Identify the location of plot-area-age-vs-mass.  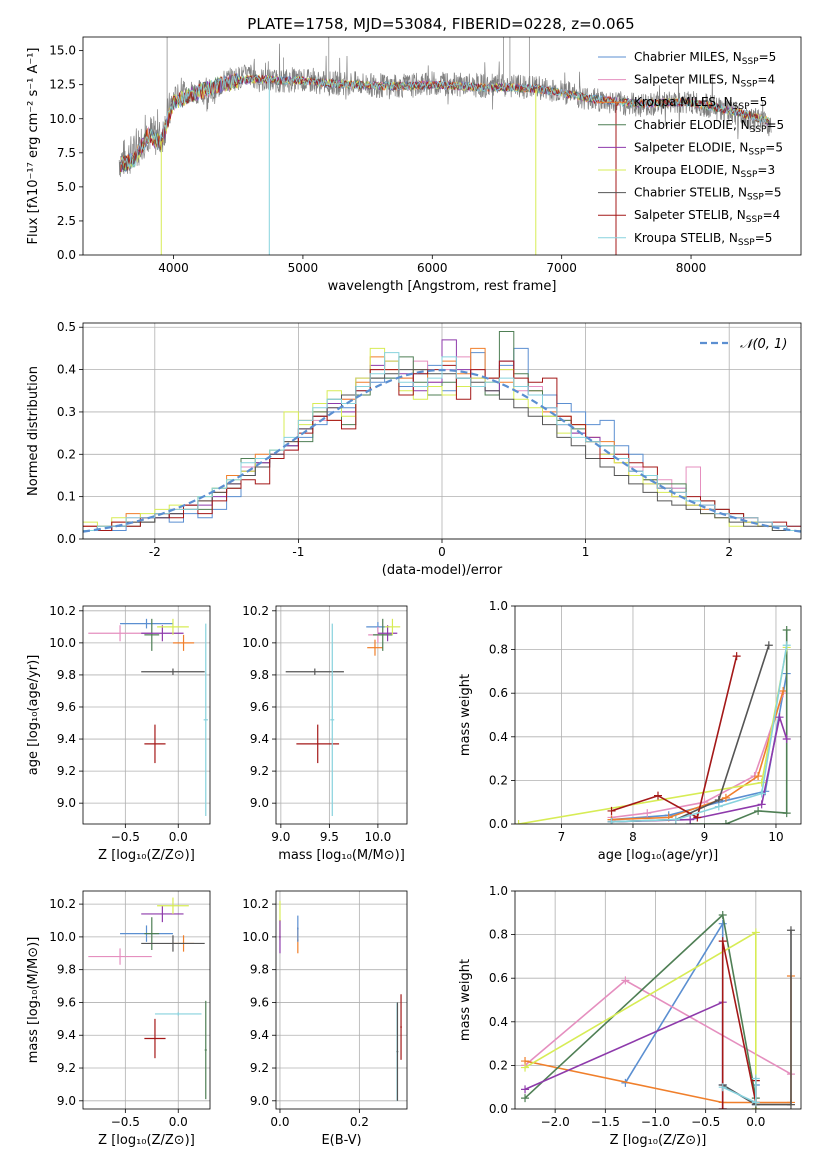
(343, 717).